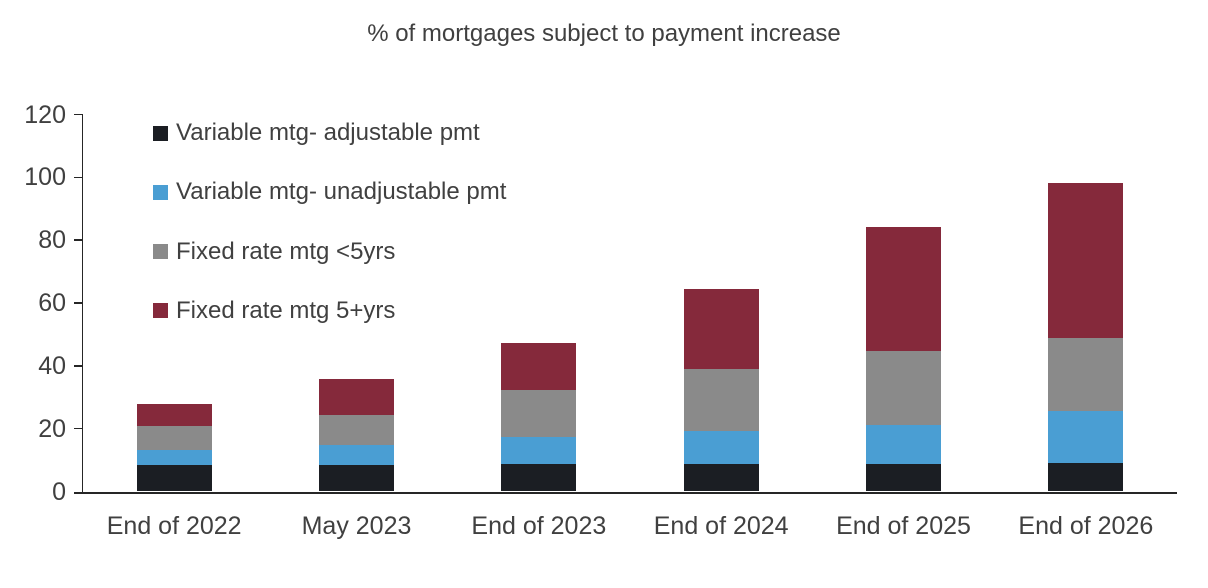 The width and height of the screenshot is (1208, 588). Describe the element at coordinates (45, 177) in the screenshot. I see `y-tick-label: 100` at that location.